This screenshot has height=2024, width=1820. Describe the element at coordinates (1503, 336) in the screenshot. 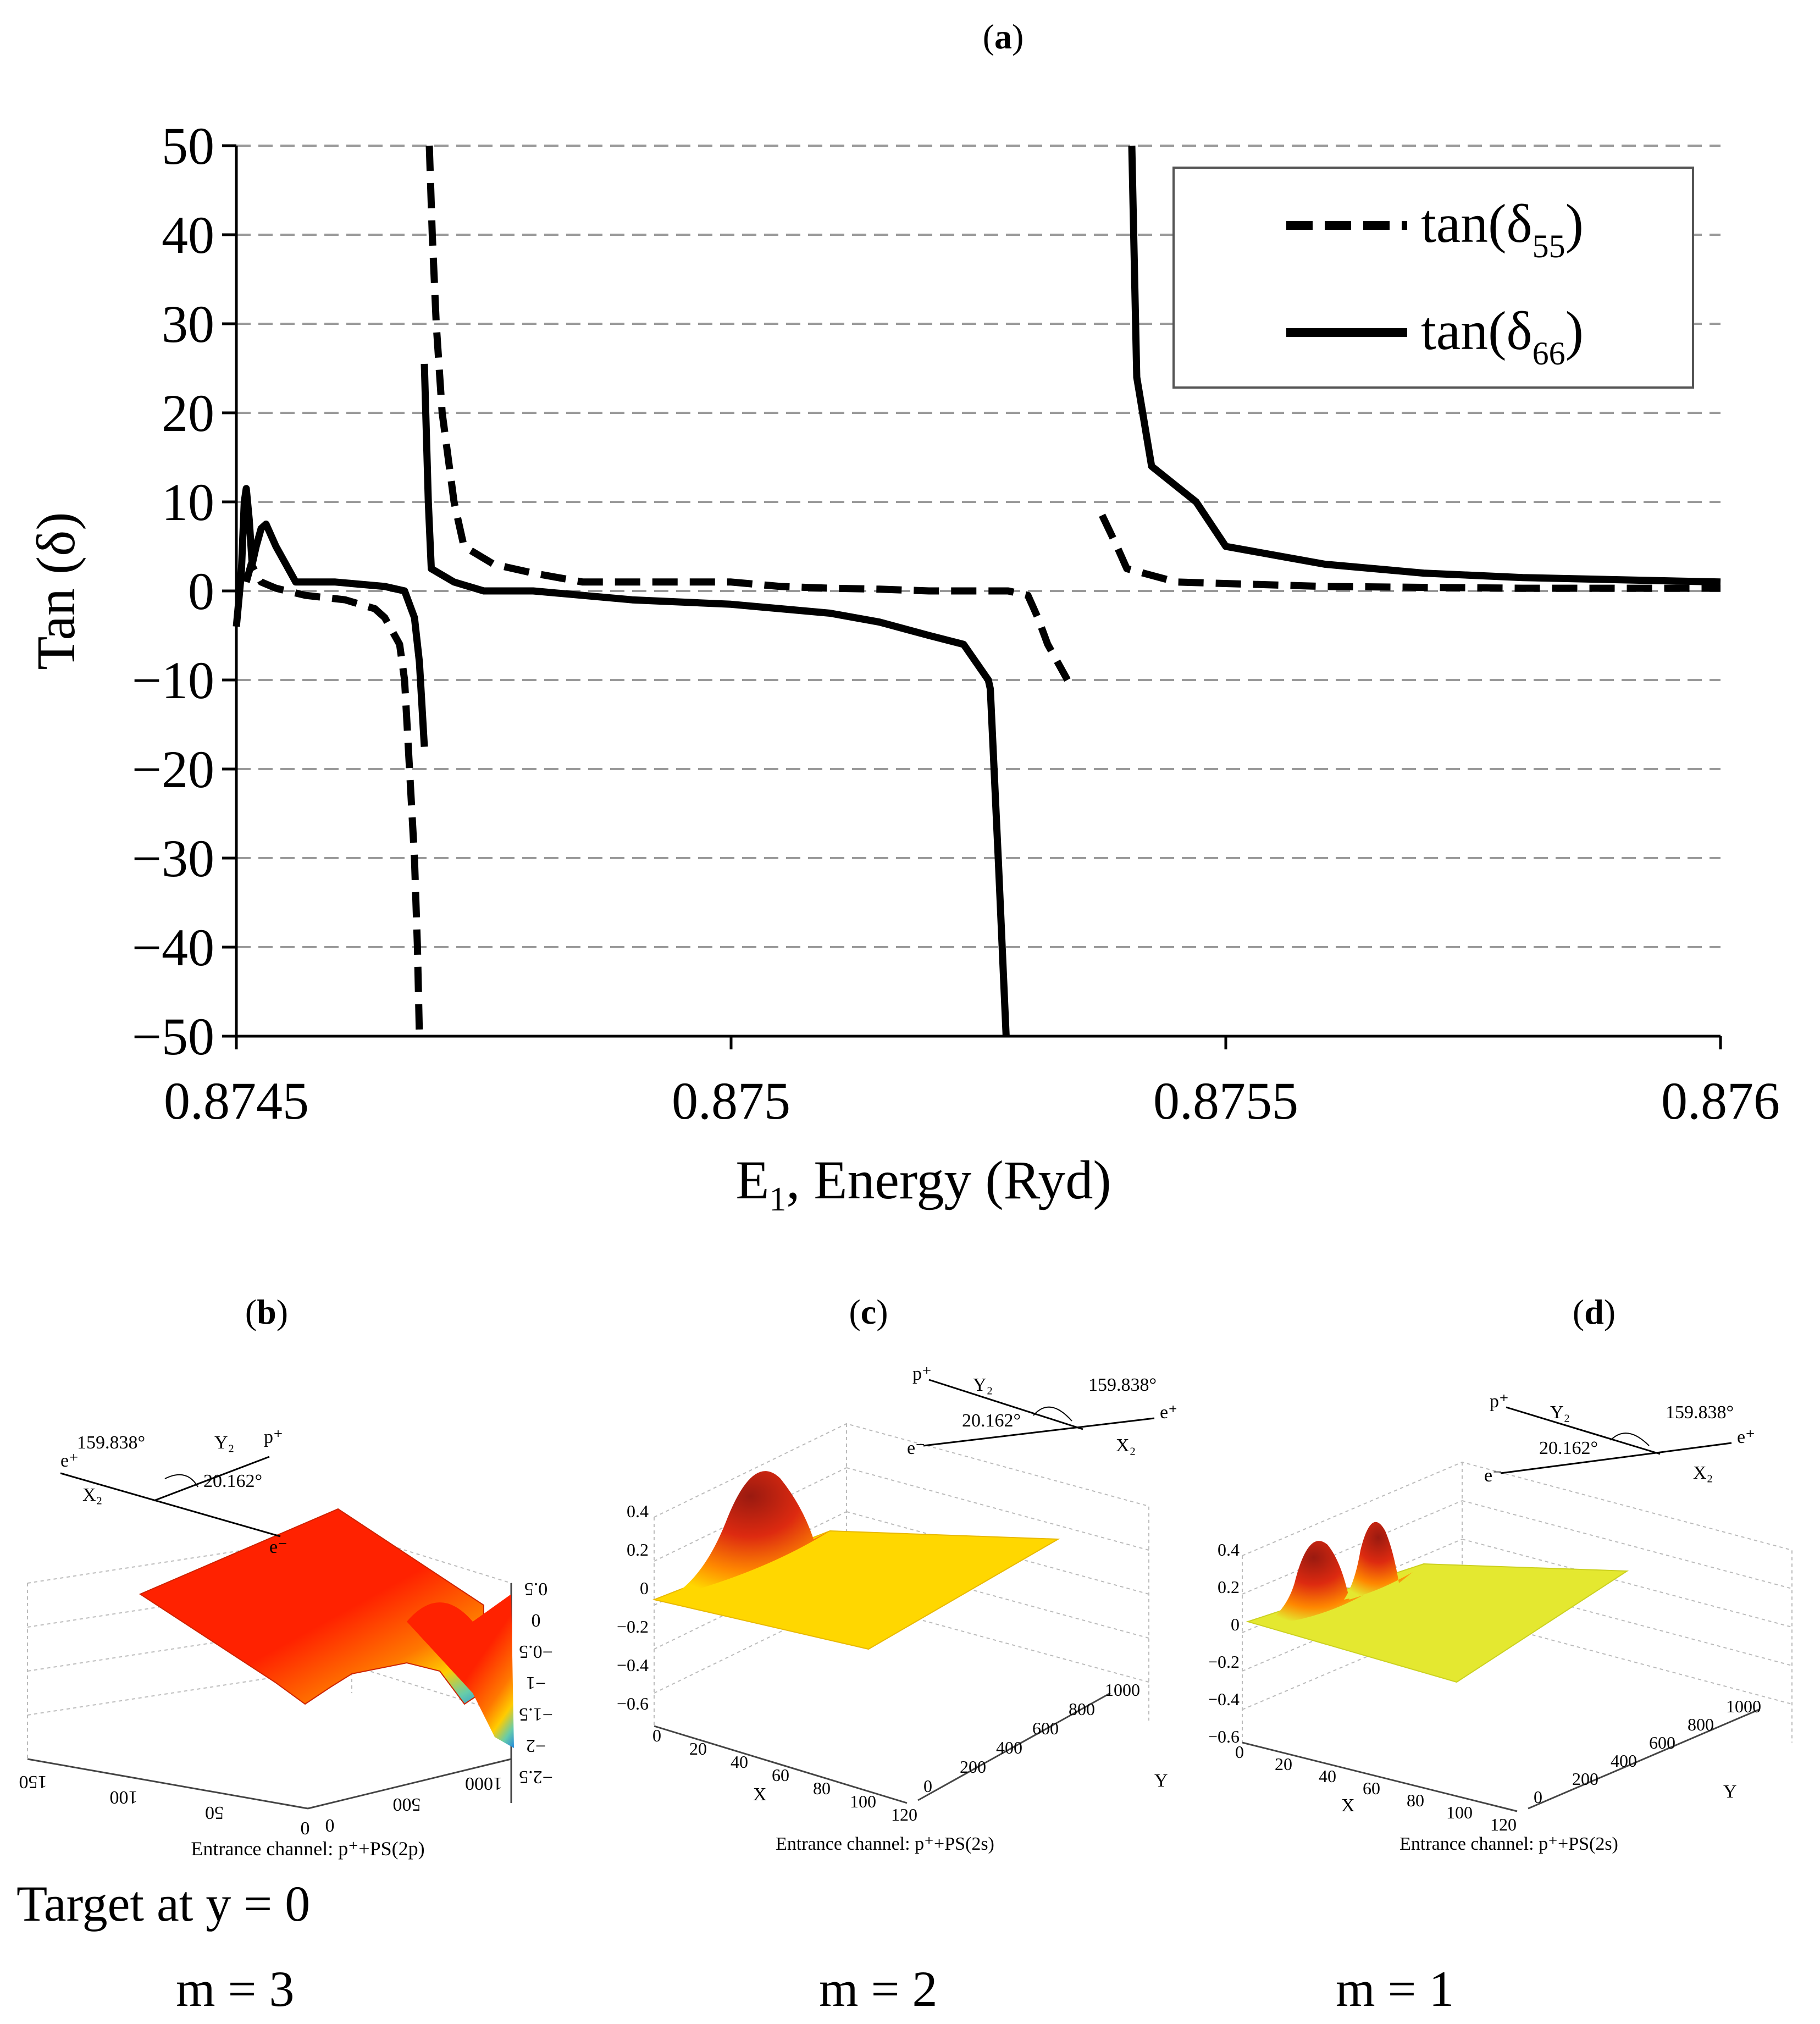

I see `legend-entry-66: tan(δ66)` at that location.